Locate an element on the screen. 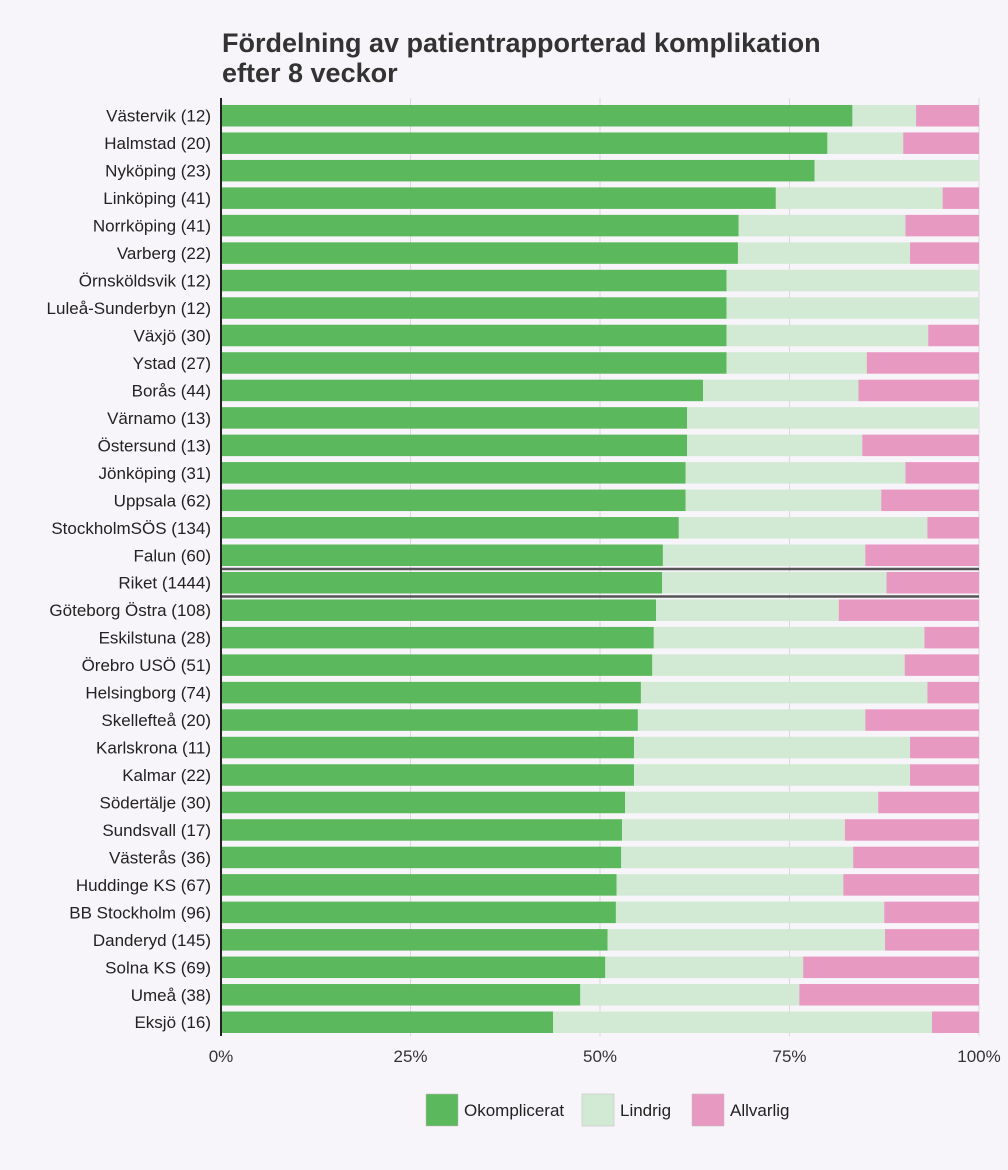  category-label: Växjö (30) is located at coordinates (172, 335).